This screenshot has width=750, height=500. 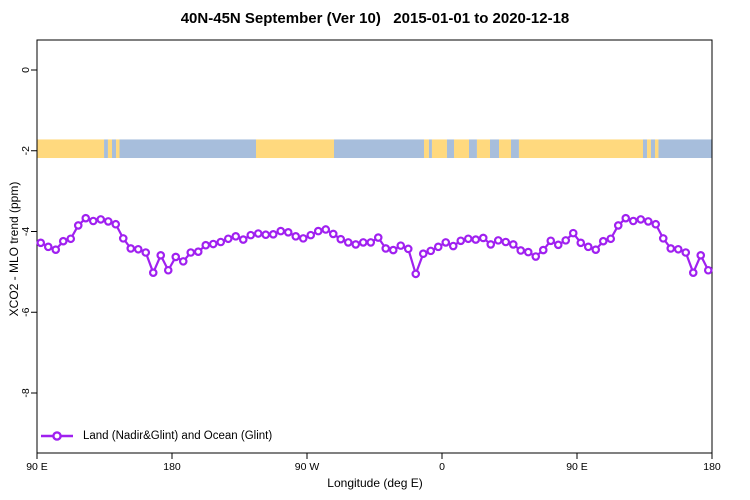 What do you see at coordinates (178, 436) in the screenshot?
I see `legend-label: Land (Nadir&Glint) and Ocean (Glint)` at bounding box center [178, 436].